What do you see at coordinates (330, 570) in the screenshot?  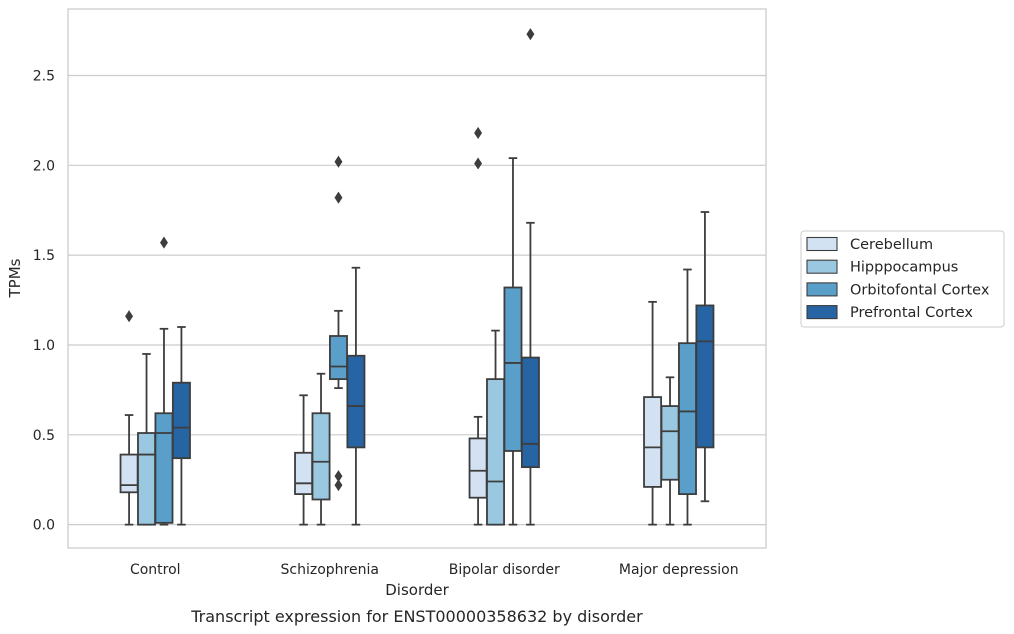 I see `x-tick-label: Schizophrenia` at bounding box center [330, 570].